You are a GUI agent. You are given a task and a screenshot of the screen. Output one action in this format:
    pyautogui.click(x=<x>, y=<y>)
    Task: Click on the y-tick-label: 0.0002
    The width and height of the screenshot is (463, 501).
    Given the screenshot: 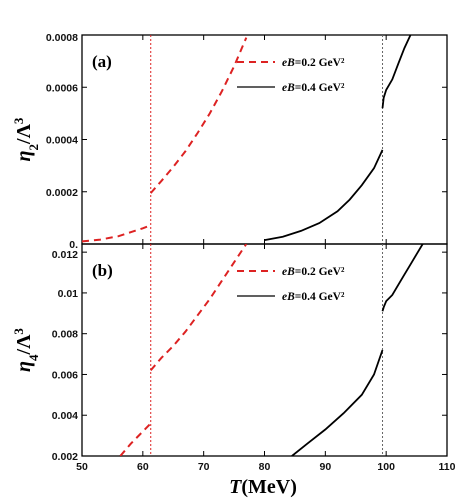 What is the action you would take?
    pyautogui.click(x=62, y=193)
    